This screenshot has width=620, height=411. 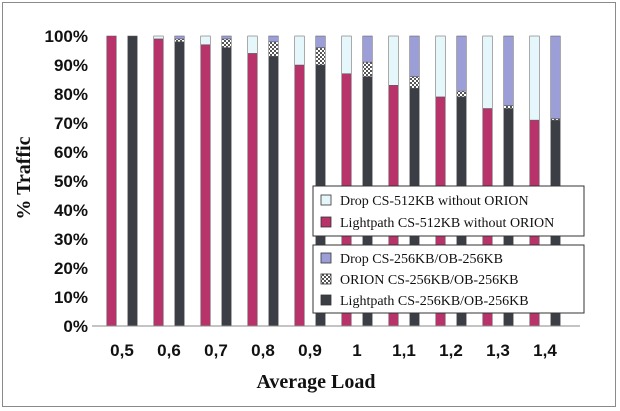 I want to click on y-tick-label: 90%, so click(x=71, y=65).